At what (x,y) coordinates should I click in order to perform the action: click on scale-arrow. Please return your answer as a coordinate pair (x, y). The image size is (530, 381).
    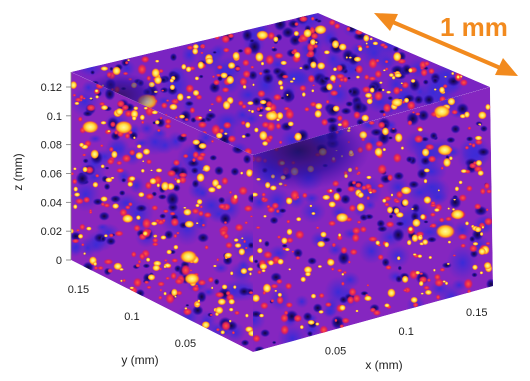
    Looking at the image, I should click on (446, 44).